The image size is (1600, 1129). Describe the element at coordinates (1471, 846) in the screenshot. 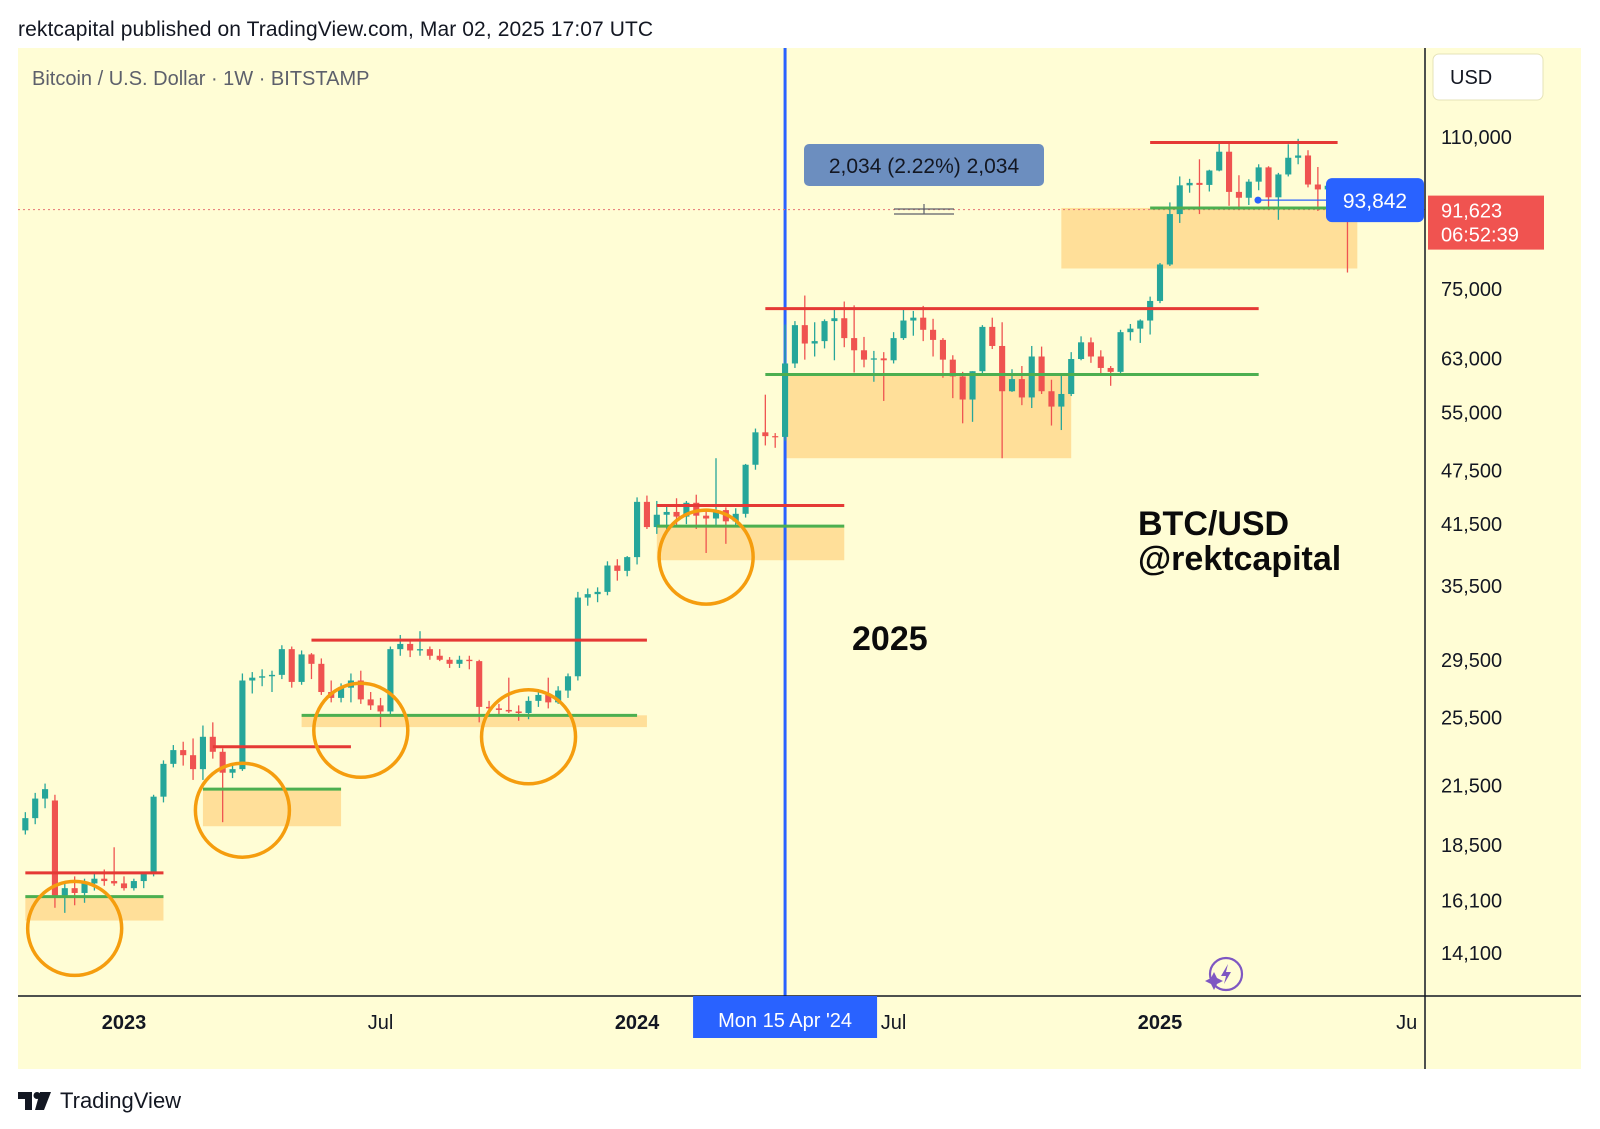

I see `price-tick-label: 18,500` at that location.